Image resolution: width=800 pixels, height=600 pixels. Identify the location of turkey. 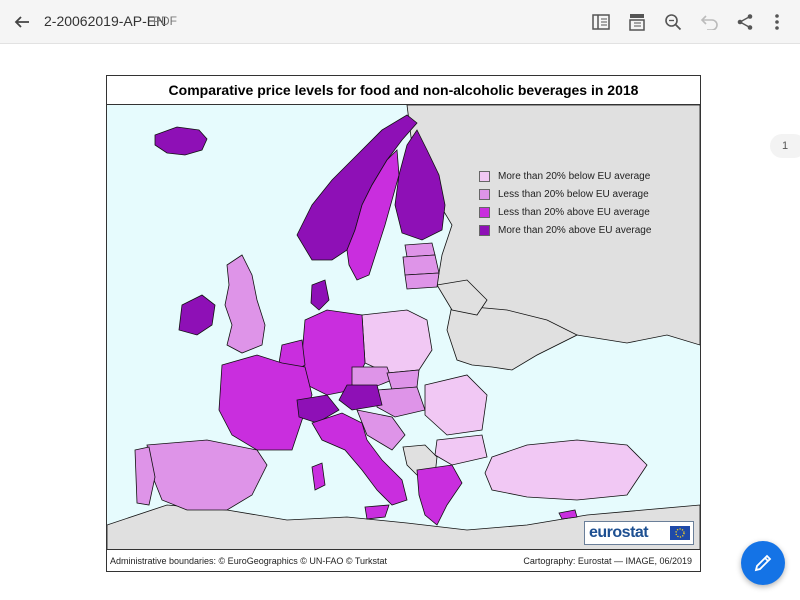
(566, 470).